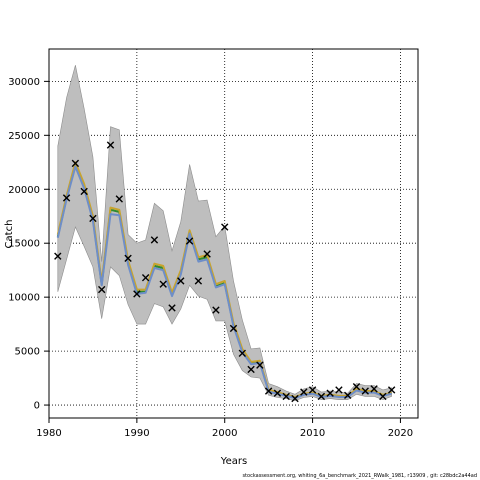 The image size is (480, 480). I want to click on x-tick-label: 1980, so click(48, 433).